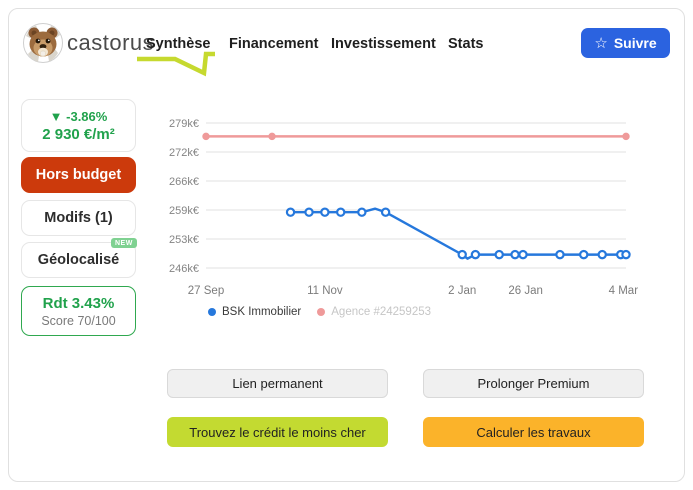  I want to click on brand-name: castorus, so click(111, 42).